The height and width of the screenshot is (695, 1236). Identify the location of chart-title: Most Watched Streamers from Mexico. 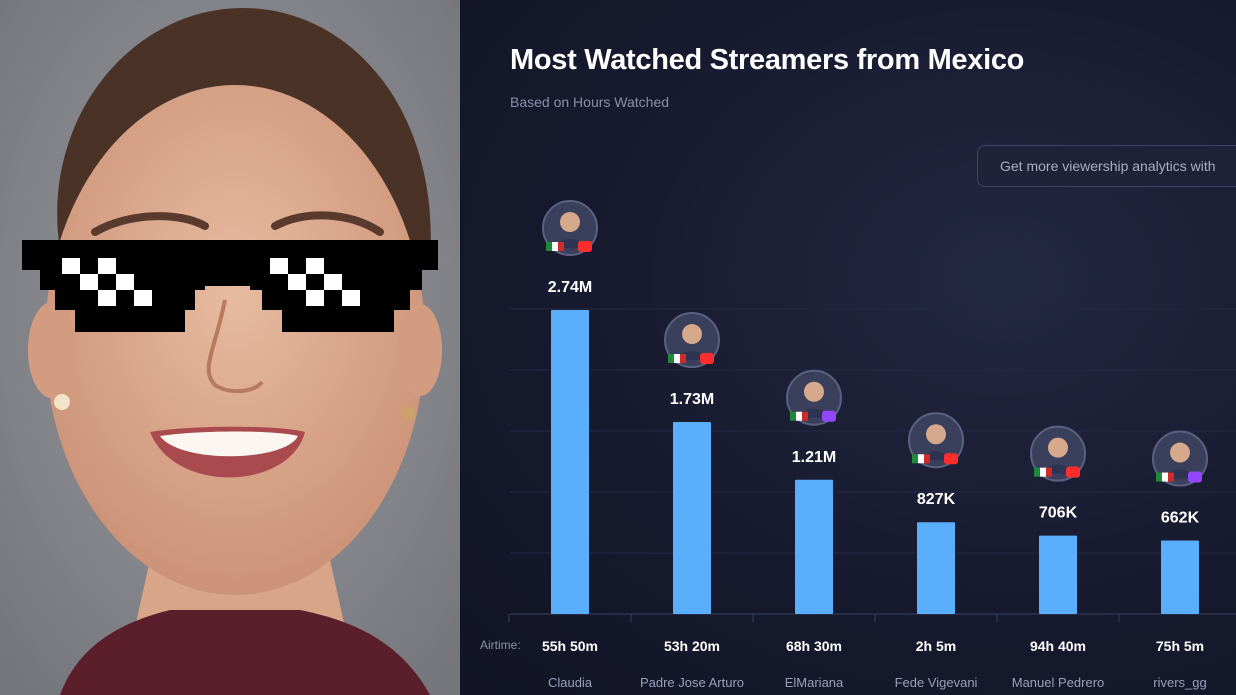
(767, 60).